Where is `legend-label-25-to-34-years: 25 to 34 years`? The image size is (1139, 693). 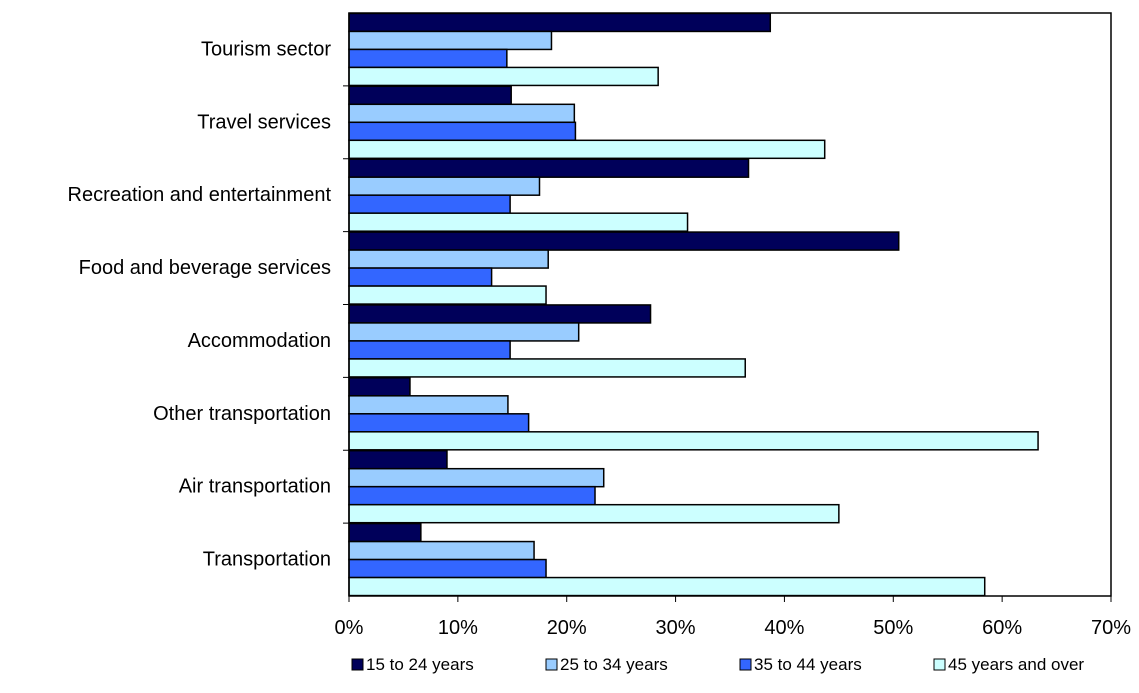 legend-label-25-to-34-years: 25 to 34 years is located at coordinates (614, 664).